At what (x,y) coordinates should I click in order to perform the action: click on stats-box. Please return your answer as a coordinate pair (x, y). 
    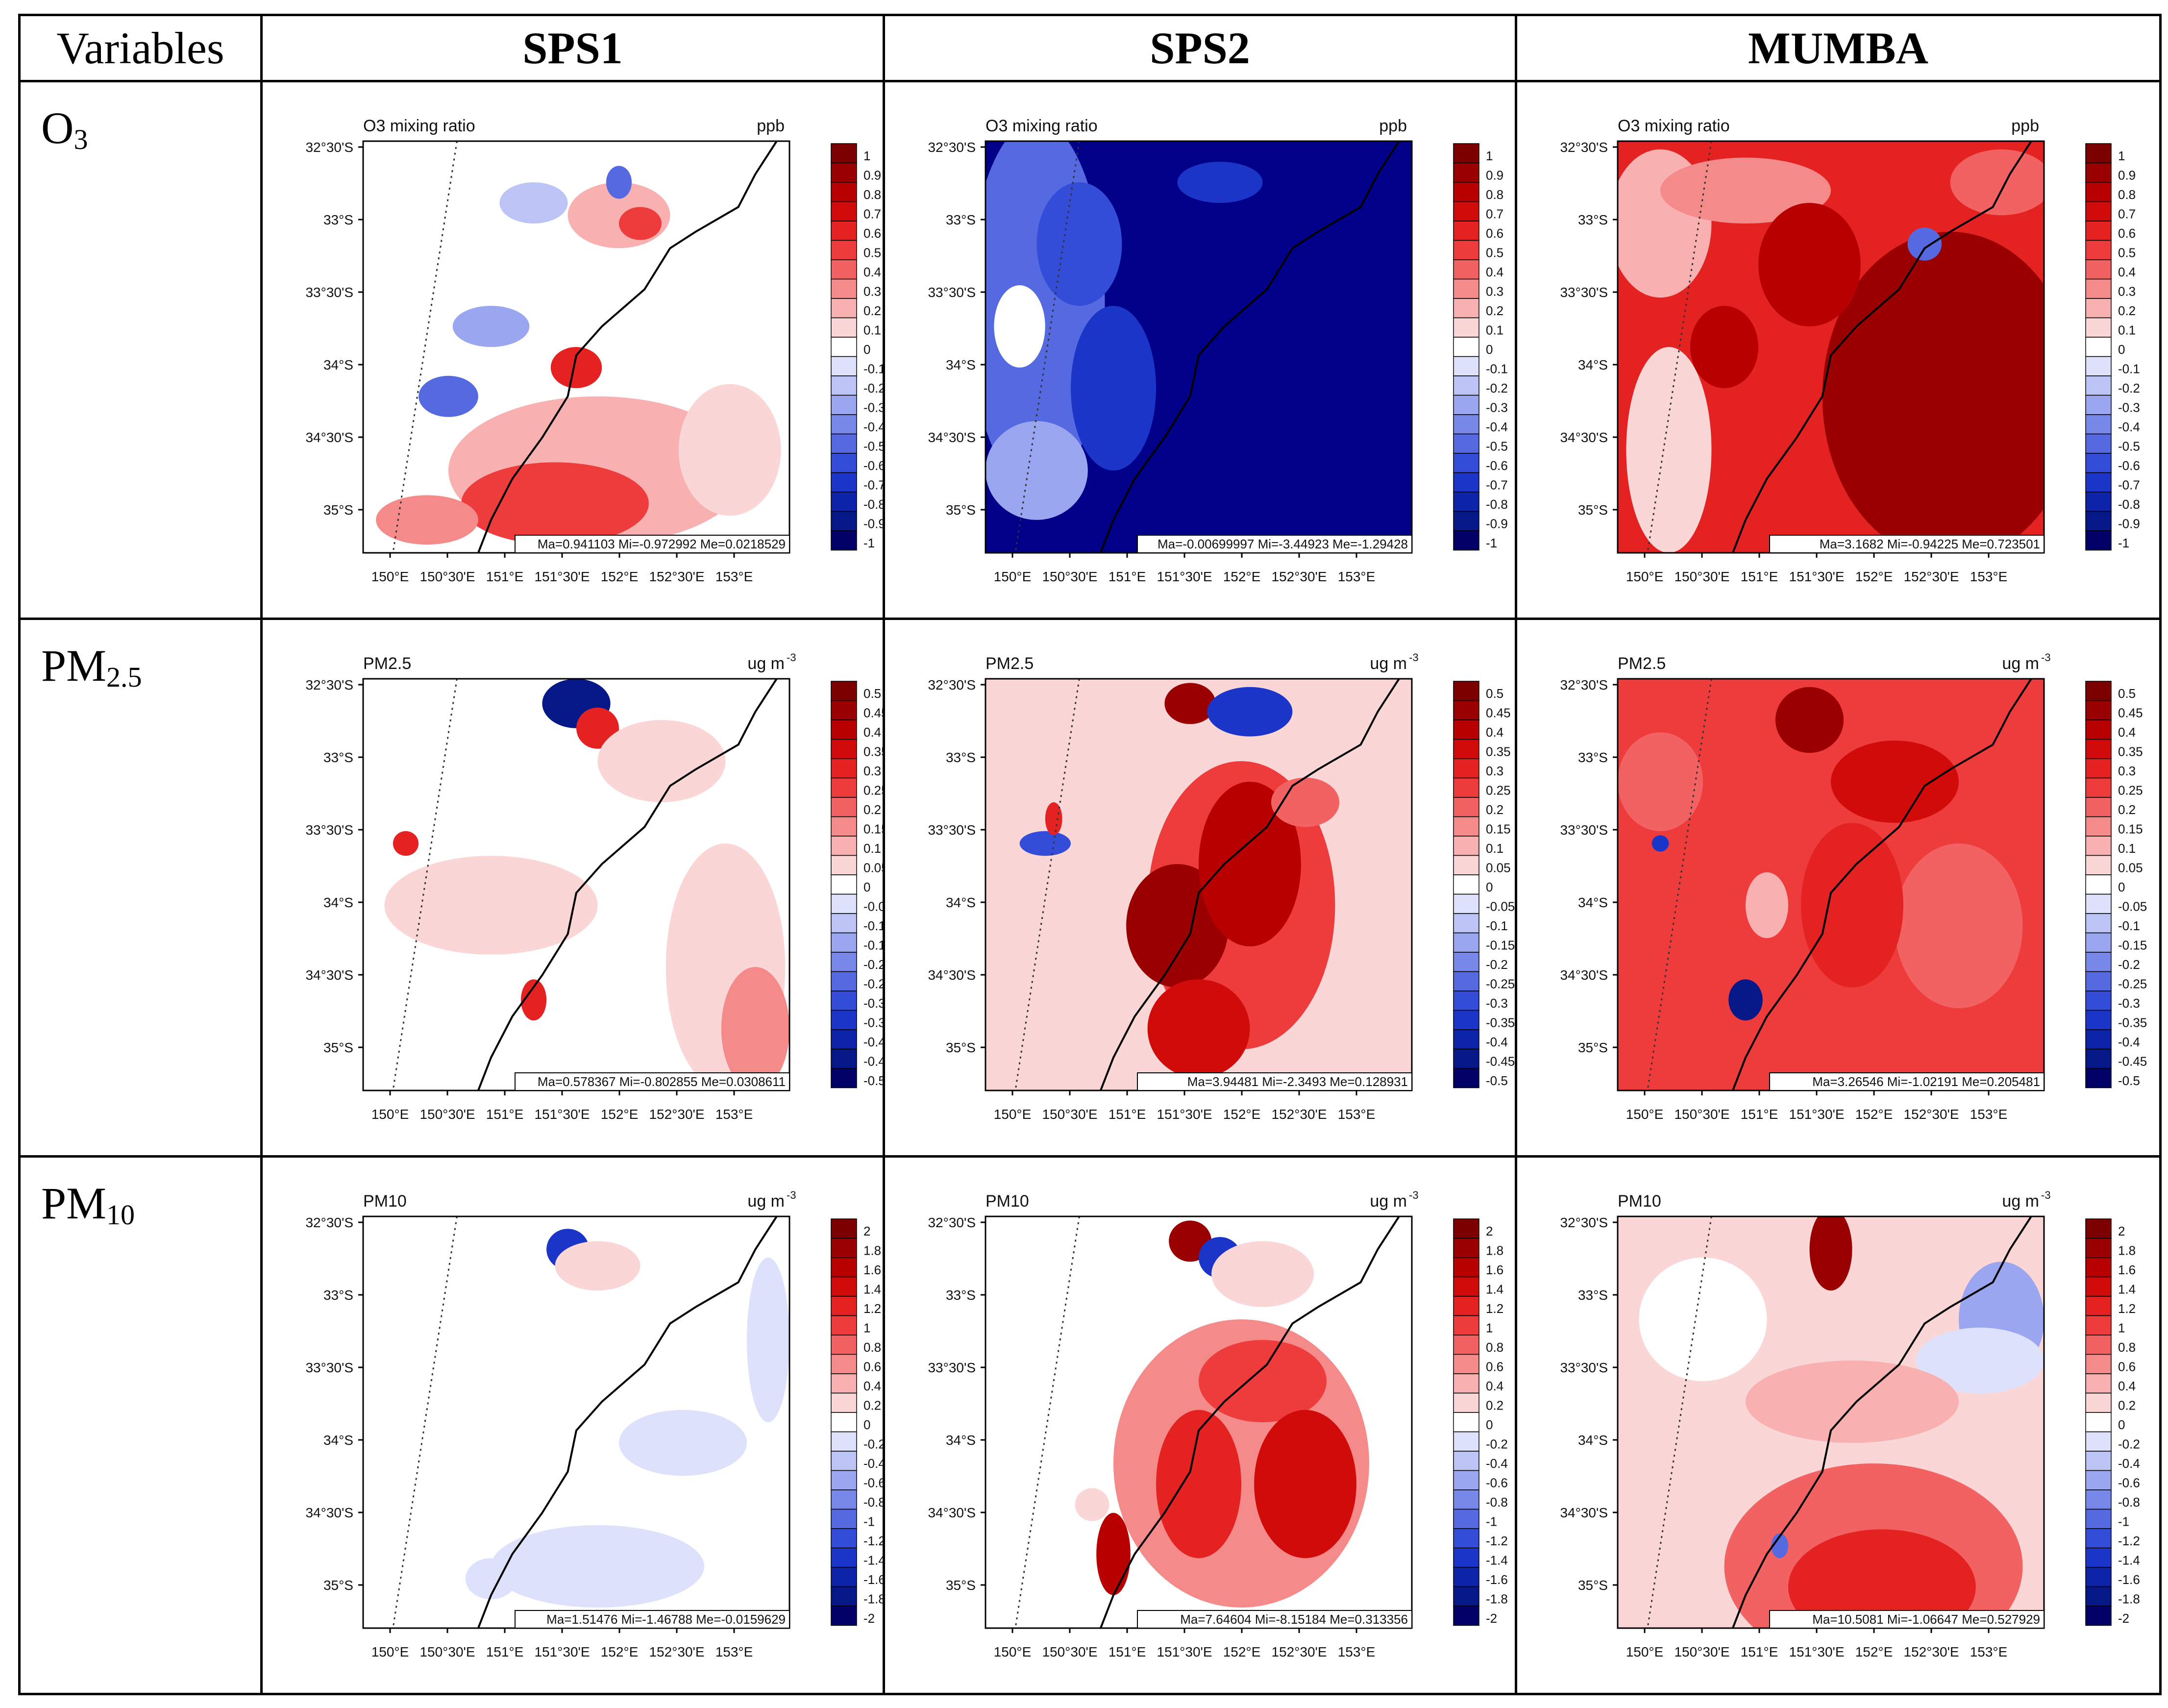
    Looking at the image, I should click on (652, 1081).